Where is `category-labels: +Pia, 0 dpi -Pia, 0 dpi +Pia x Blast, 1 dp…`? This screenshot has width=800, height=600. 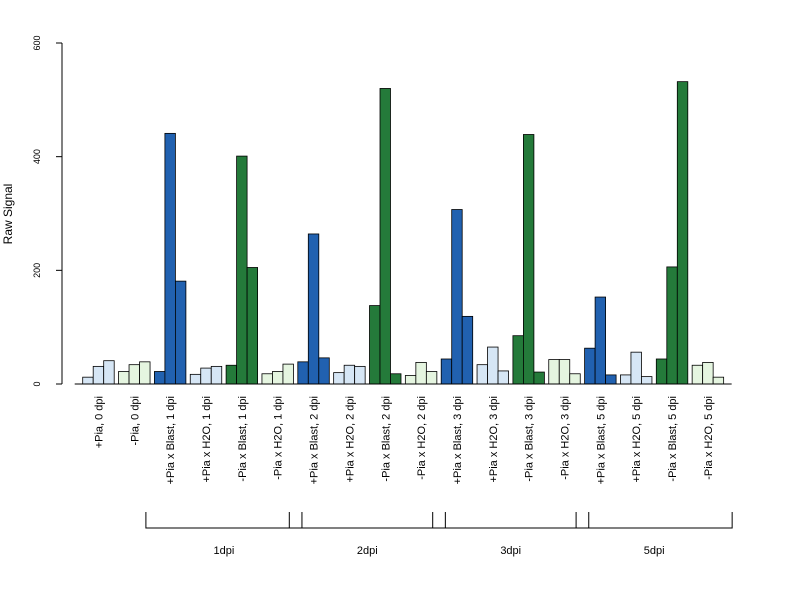
category-labels: +Pia, 0 dpi -Pia, 0 dpi +Pia x Blast, 1 dp… is located at coordinates (403, 440).